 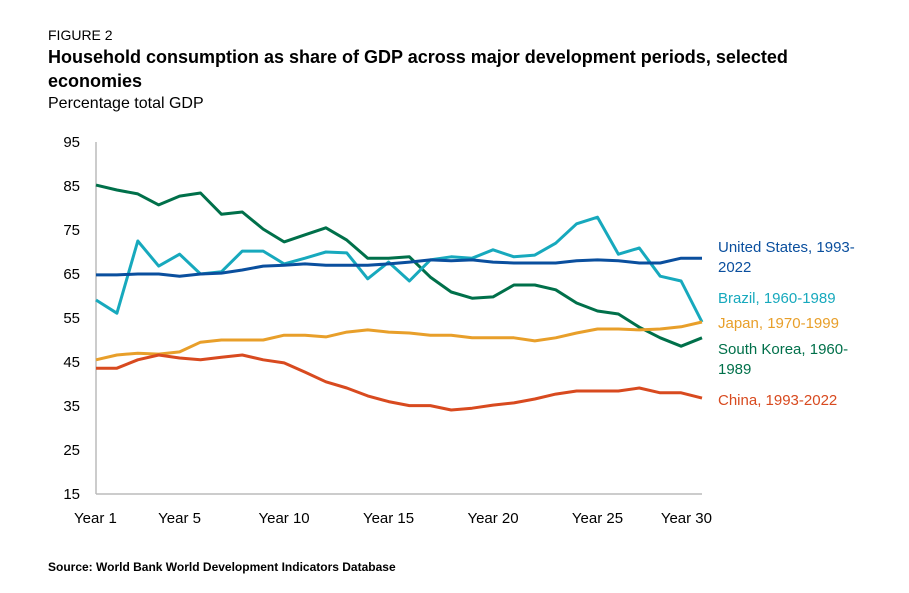 I want to click on series-label: Japan, 1970-1999, so click(x=778, y=323).